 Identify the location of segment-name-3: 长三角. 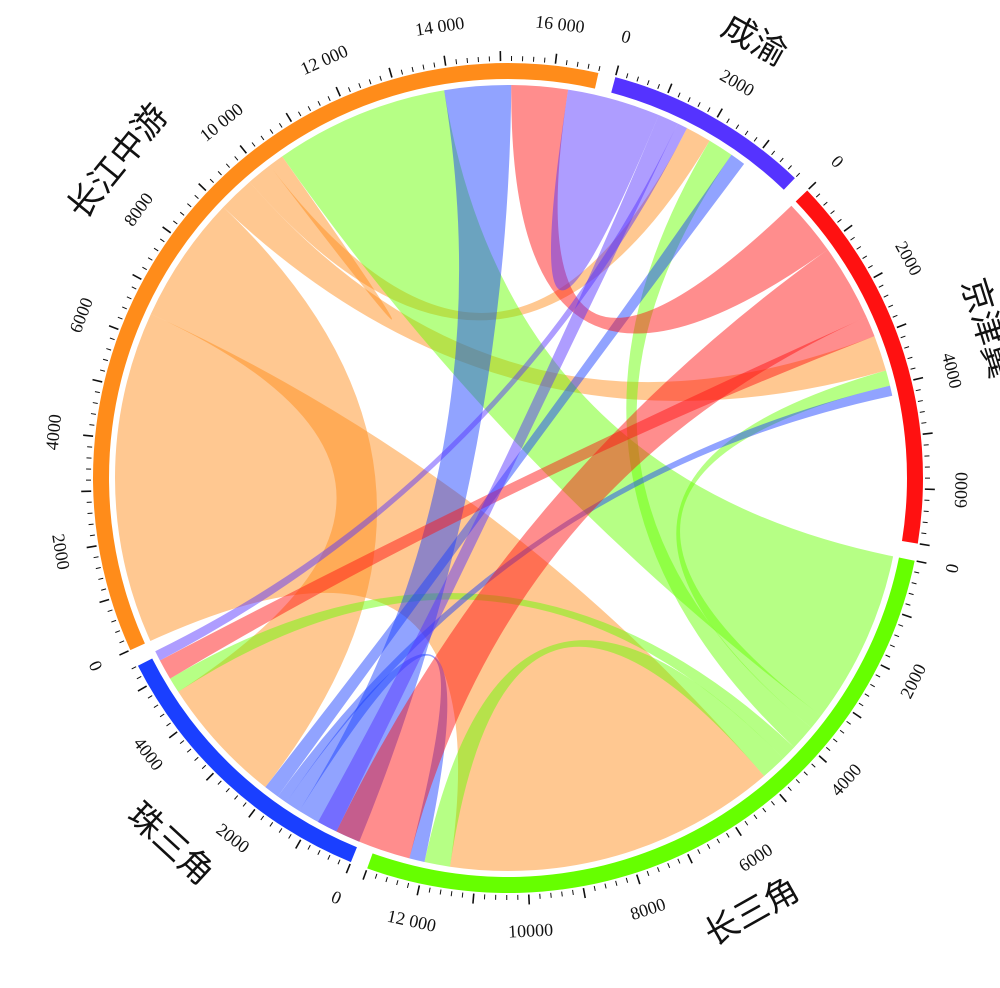
(752, 912).